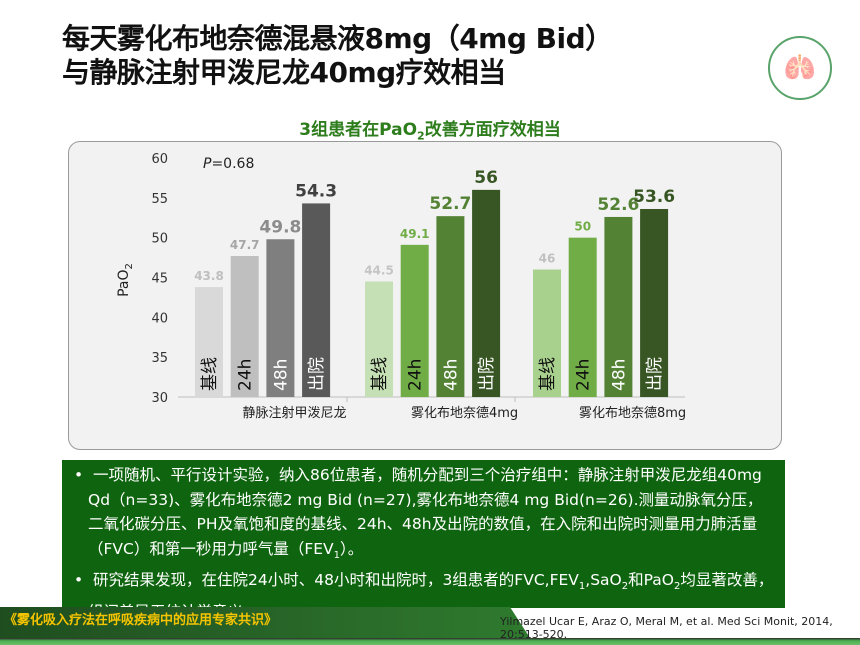 This screenshot has width=860, height=645. What do you see at coordinates (228, 164) in the screenshot?
I see `p-value-annotation: P=0.68` at bounding box center [228, 164].